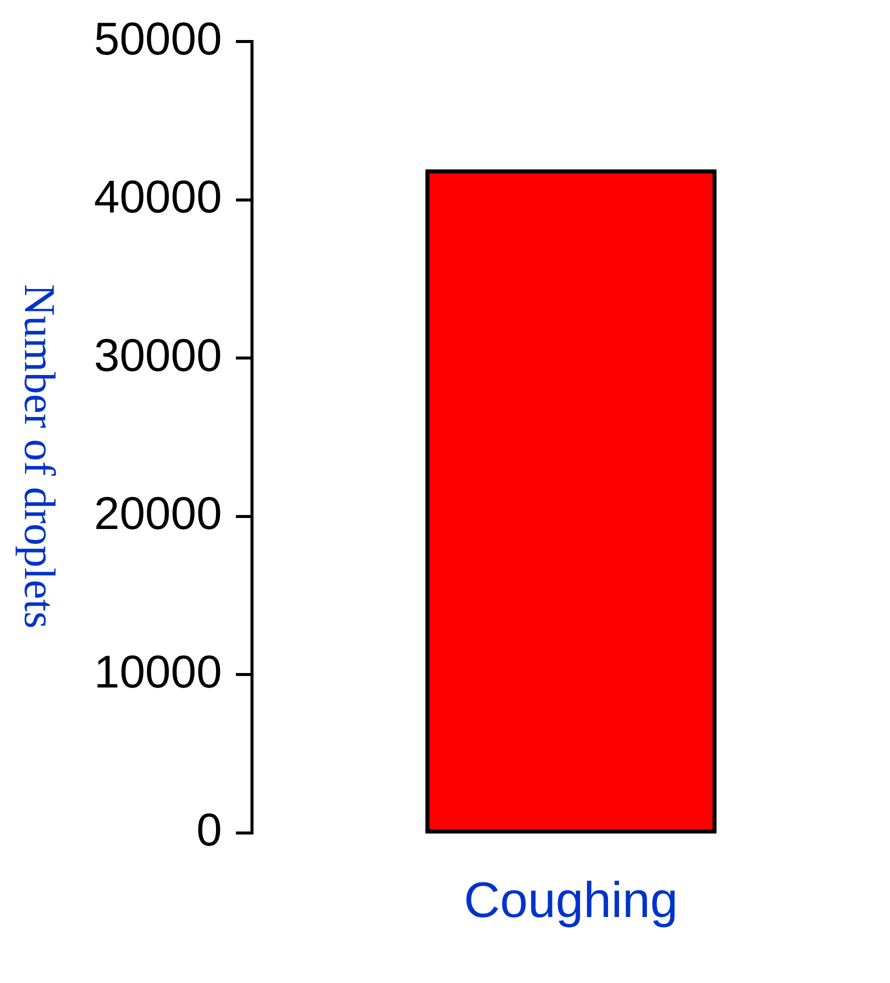  I want to click on x-tick-label: Coughing, so click(571, 900).